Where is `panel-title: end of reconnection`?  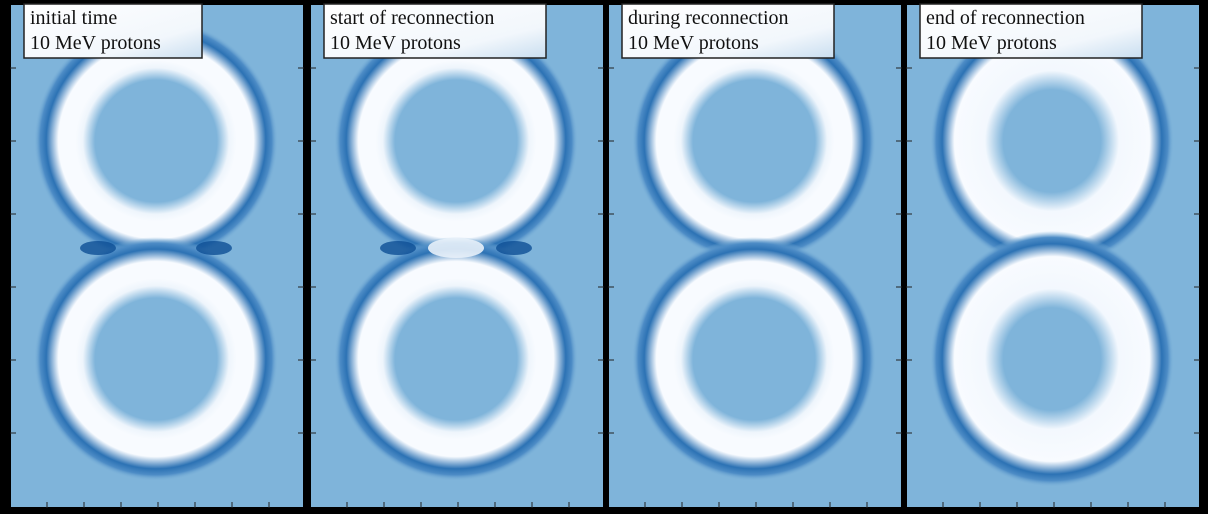
panel-title: end of reconnection is located at coordinates (1005, 18).